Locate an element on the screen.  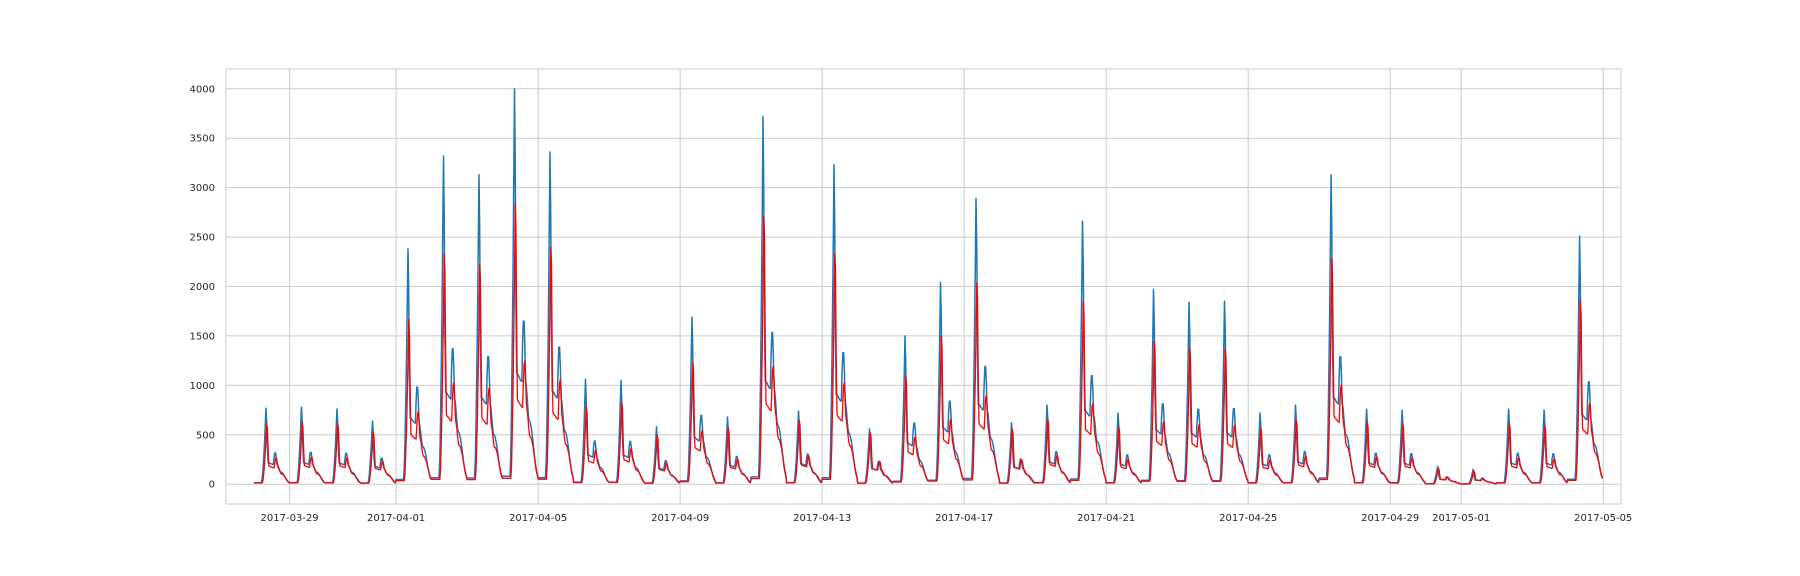
x-tick-label: 2017-05-05 is located at coordinates (1603, 518).